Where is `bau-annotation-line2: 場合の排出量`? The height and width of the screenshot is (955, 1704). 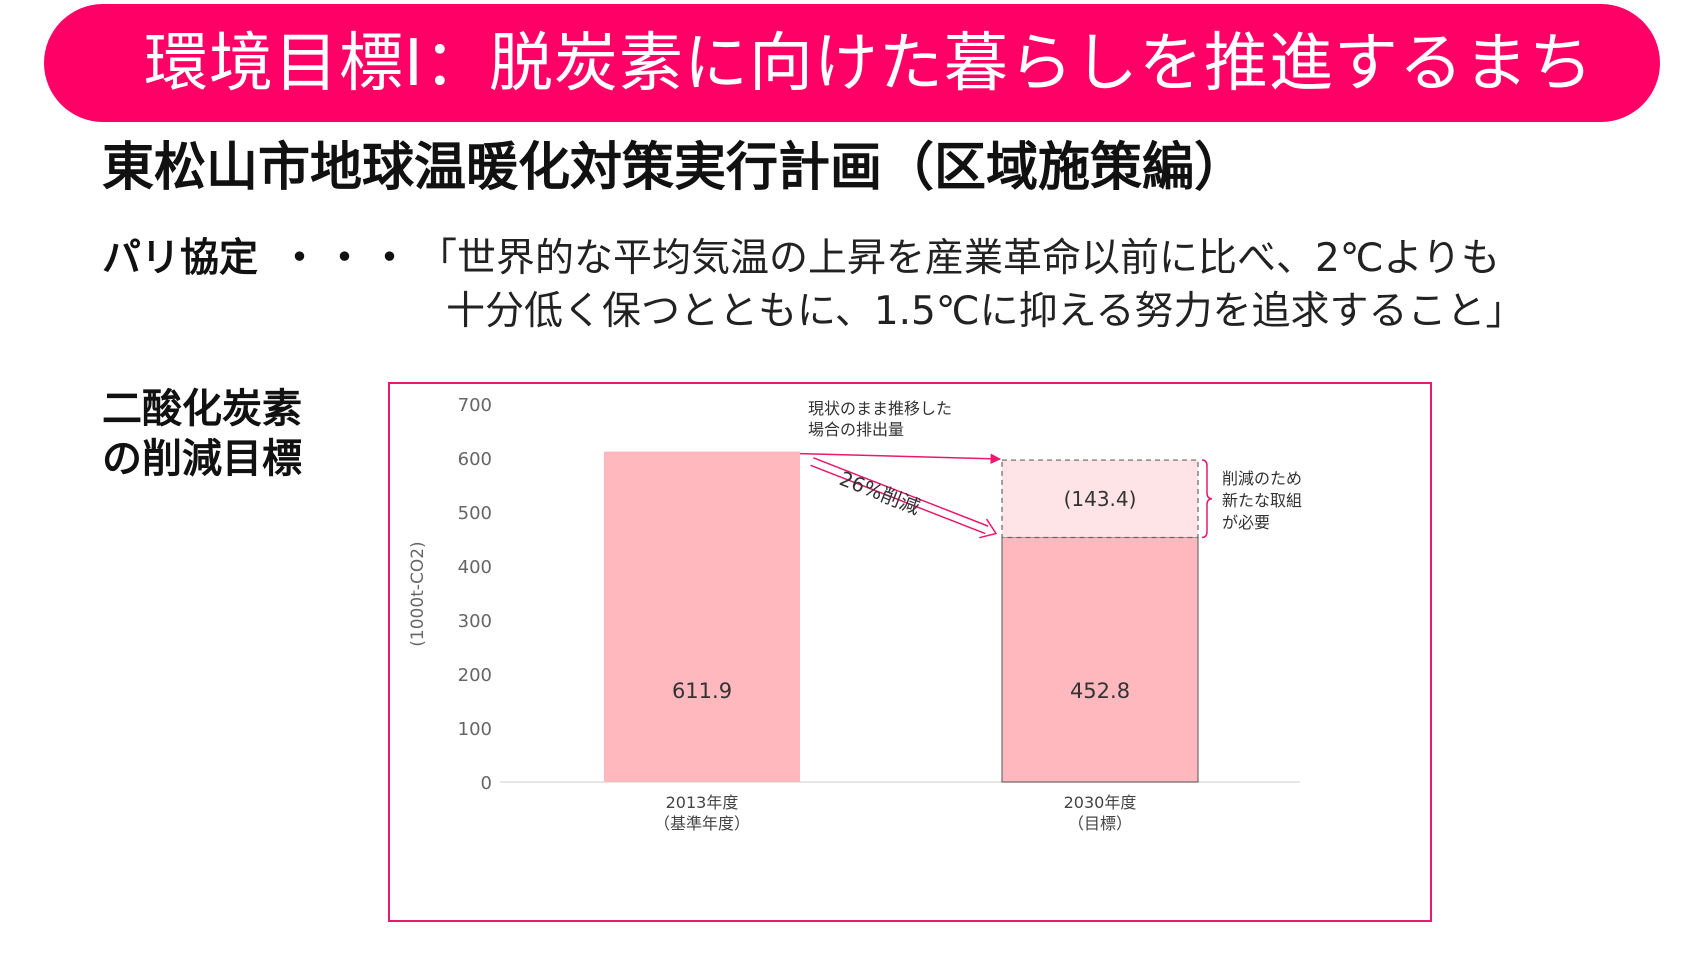
bau-annotation-line2: 場合の排出量 is located at coordinates (856, 429).